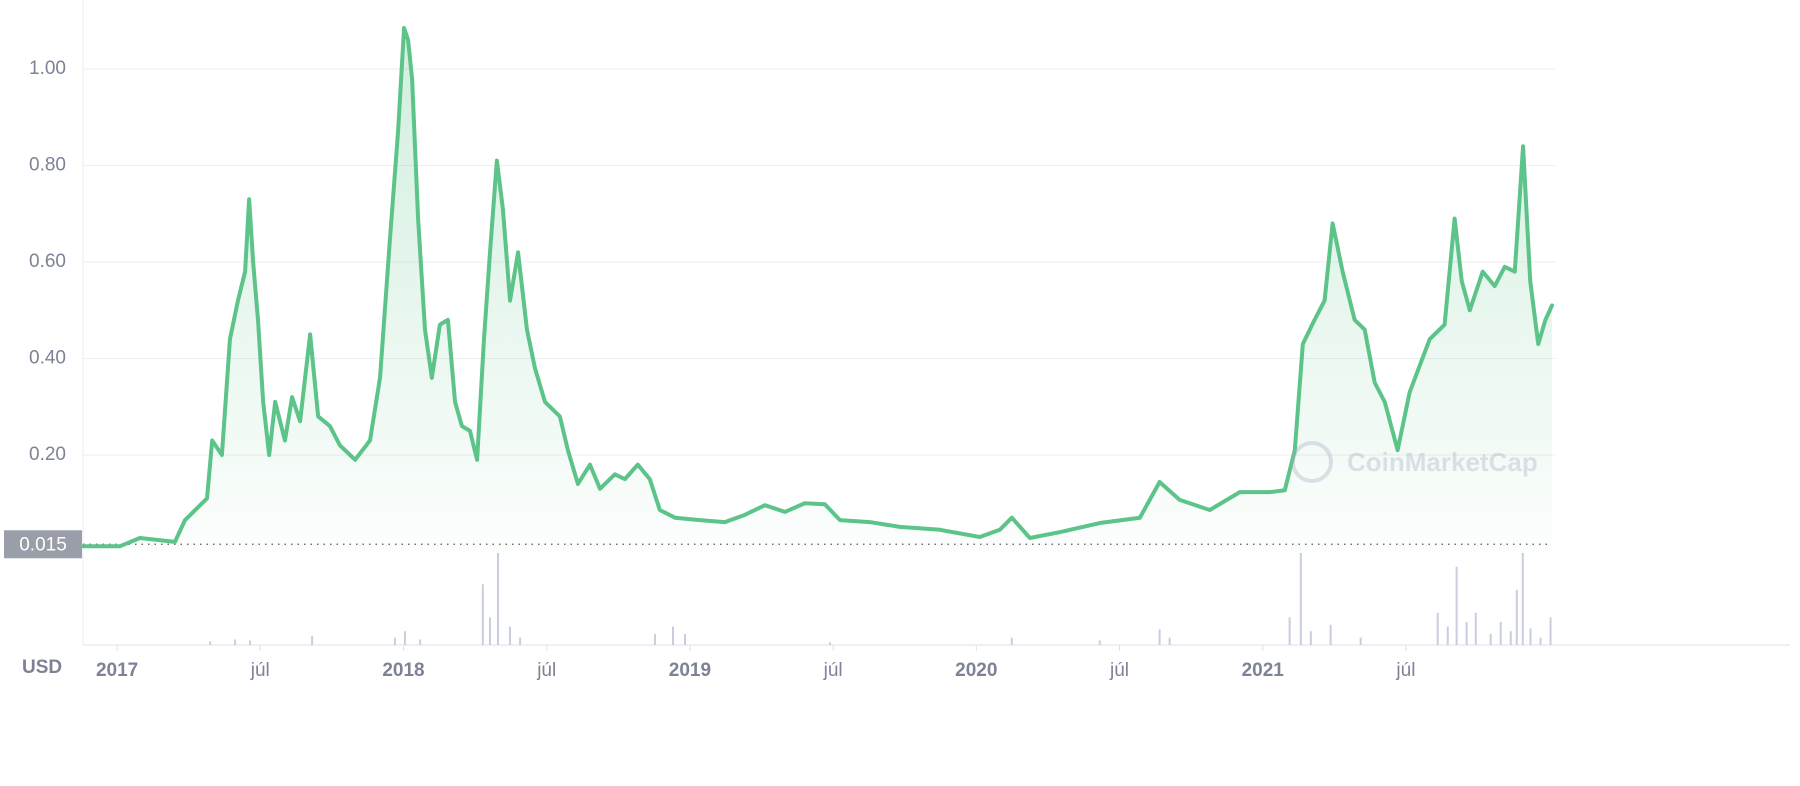 This screenshot has width=1800, height=786. What do you see at coordinates (403, 670) in the screenshot?
I see `x-tick-label: 2018` at bounding box center [403, 670].